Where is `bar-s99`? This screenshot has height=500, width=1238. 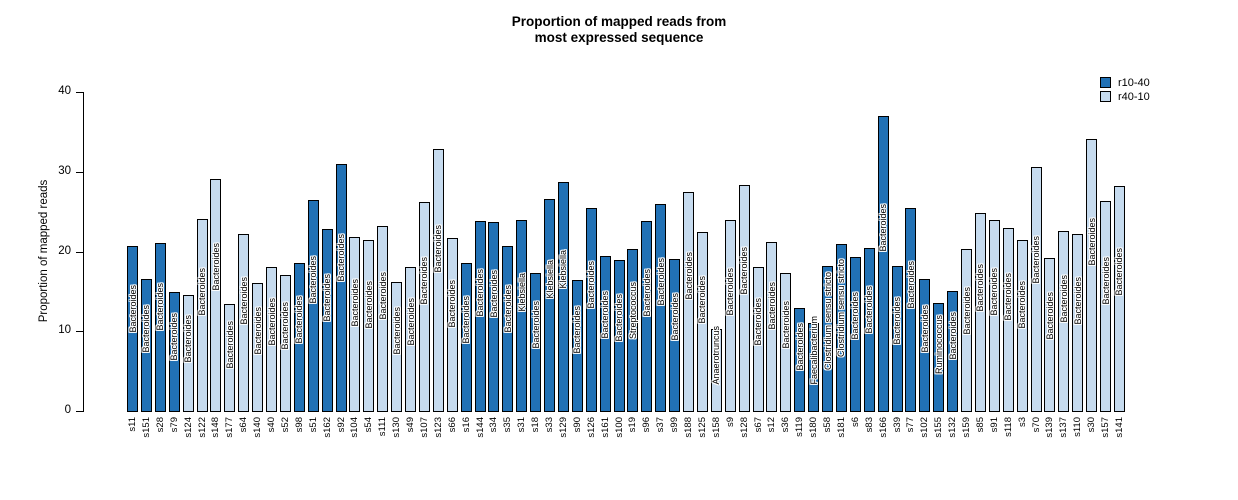 bar-s99 is located at coordinates (675, 335).